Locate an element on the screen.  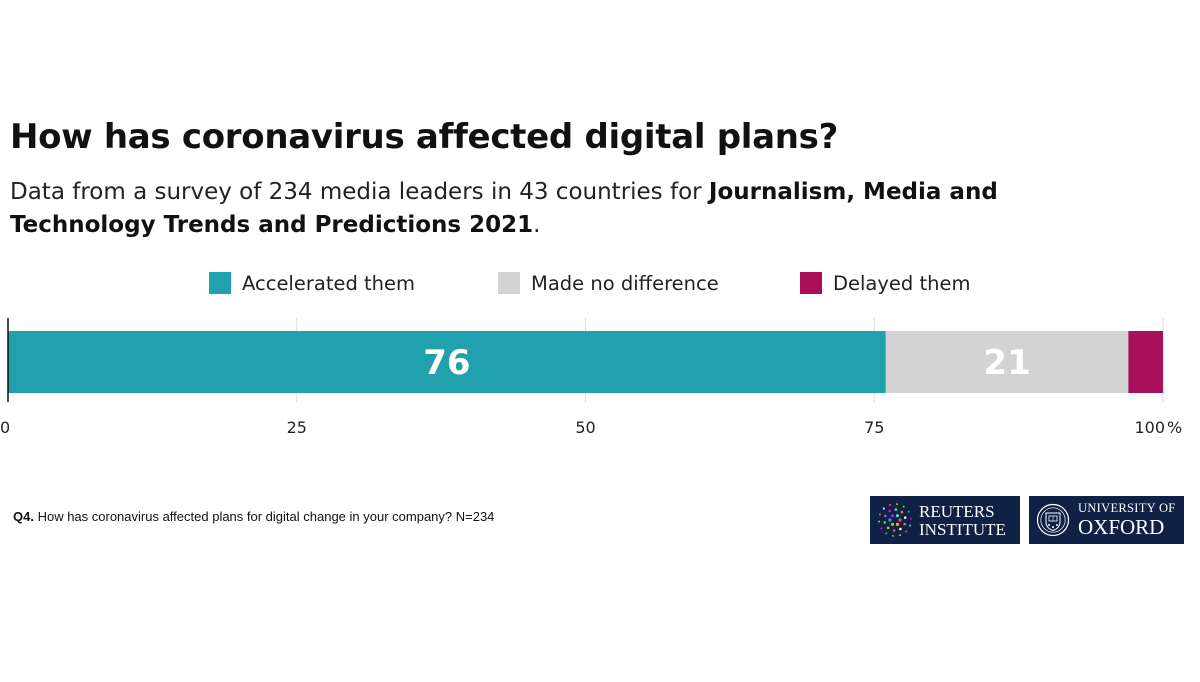
legend-swatch-delayed is located at coordinates (811, 283).